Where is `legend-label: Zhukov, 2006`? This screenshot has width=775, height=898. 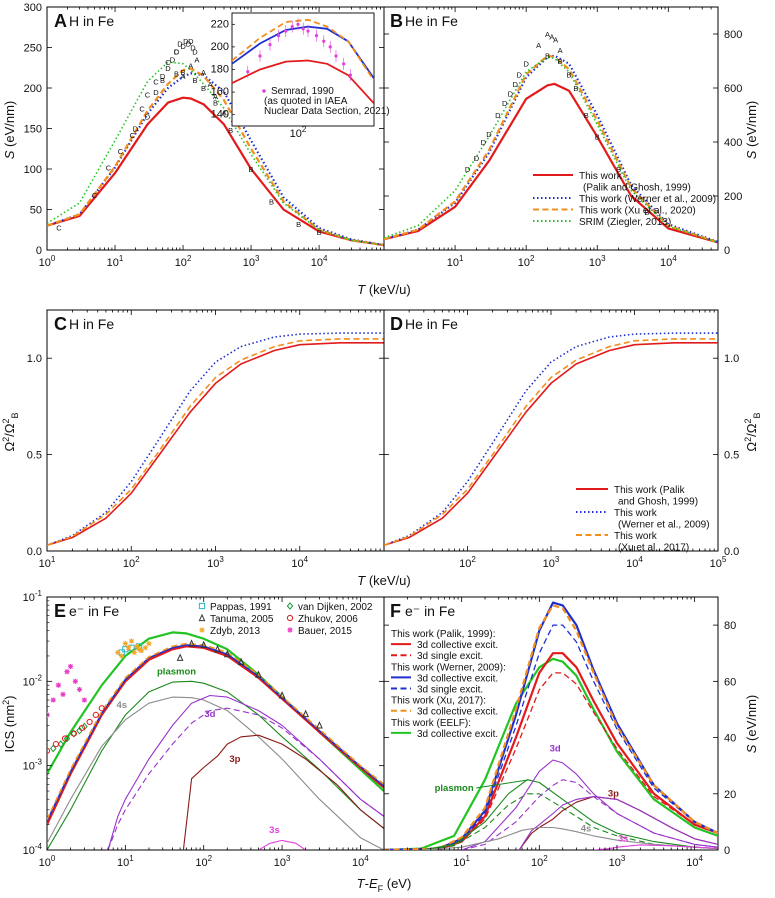
legend-label: Zhukov, 2006 is located at coordinates (328, 619).